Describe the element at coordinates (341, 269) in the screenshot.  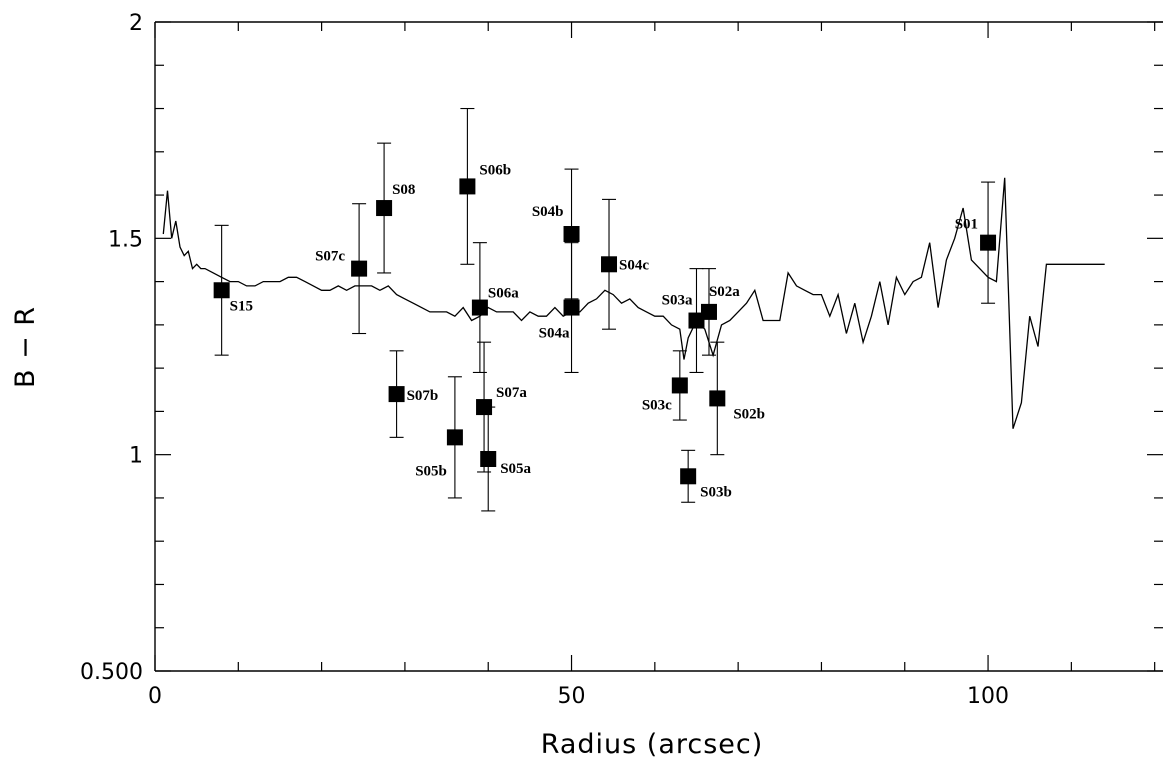
I see `data-point-s07c: S07c` at that location.